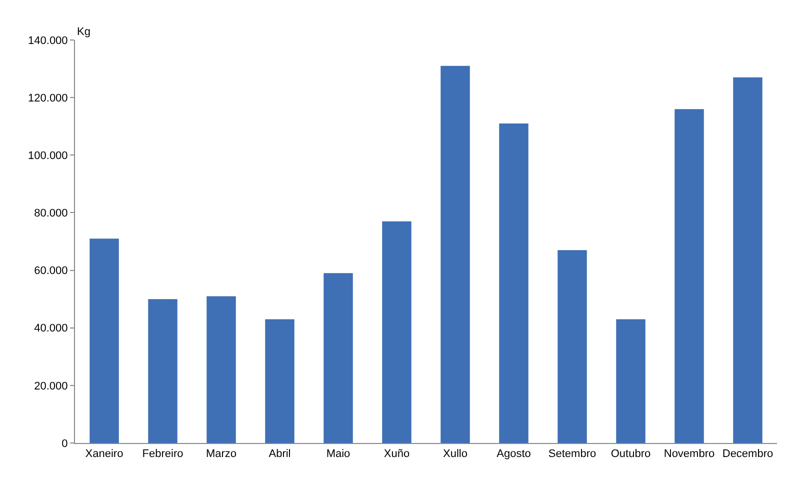 This screenshot has width=797, height=483. Describe the element at coordinates (630, 454) in the screenshot. I see `x-tick-label: Outubro` at that location.